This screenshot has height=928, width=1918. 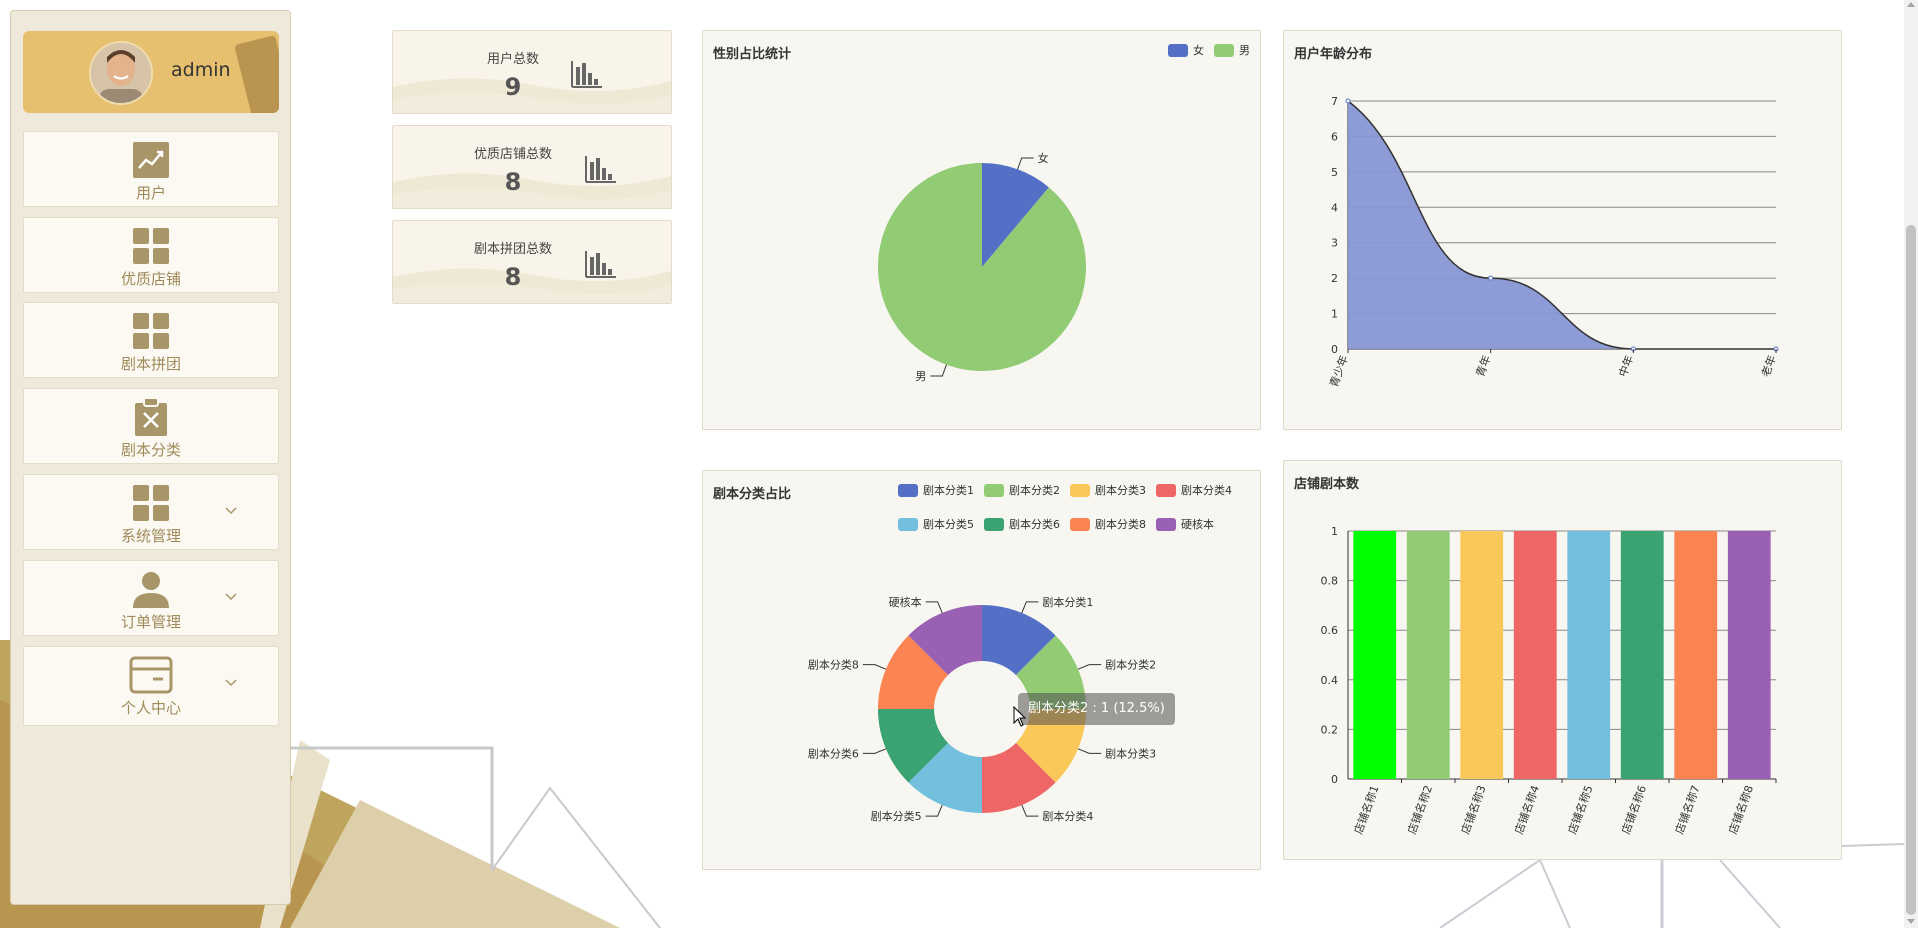 I want to click on legend-item: 剧本分类1, so click(x=936, y=490).